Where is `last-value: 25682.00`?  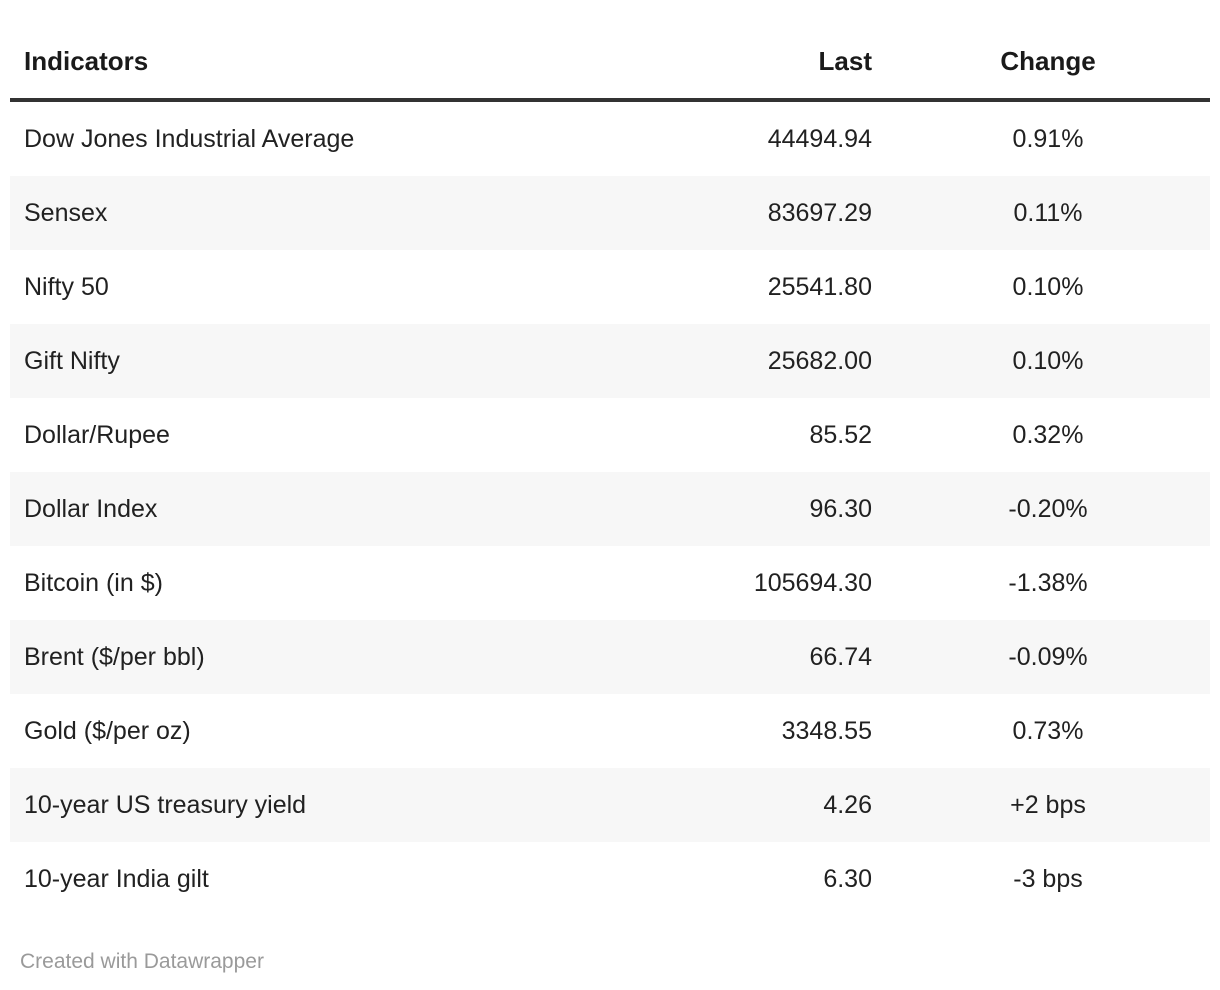 last-value: 25682.00 is located at coordinates (819, 361).